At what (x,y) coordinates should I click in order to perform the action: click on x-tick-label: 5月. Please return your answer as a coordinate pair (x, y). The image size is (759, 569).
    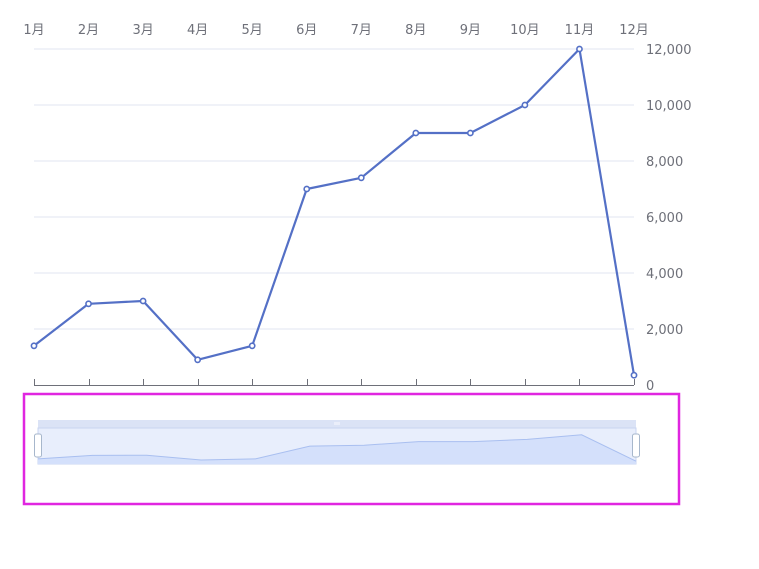
    Looking at the image, I should click on (252, 30).